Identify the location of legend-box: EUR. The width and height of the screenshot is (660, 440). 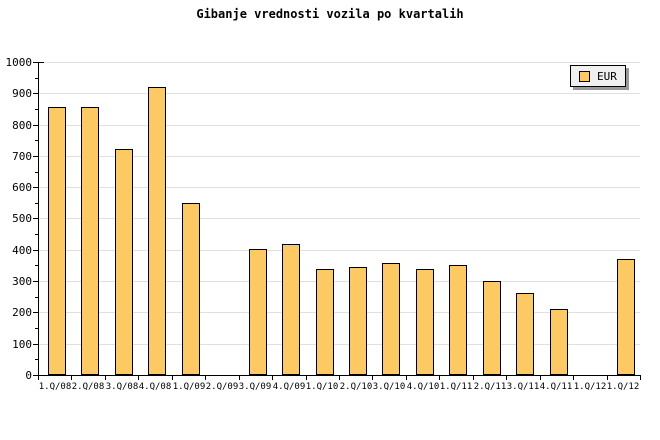
(598, 76).